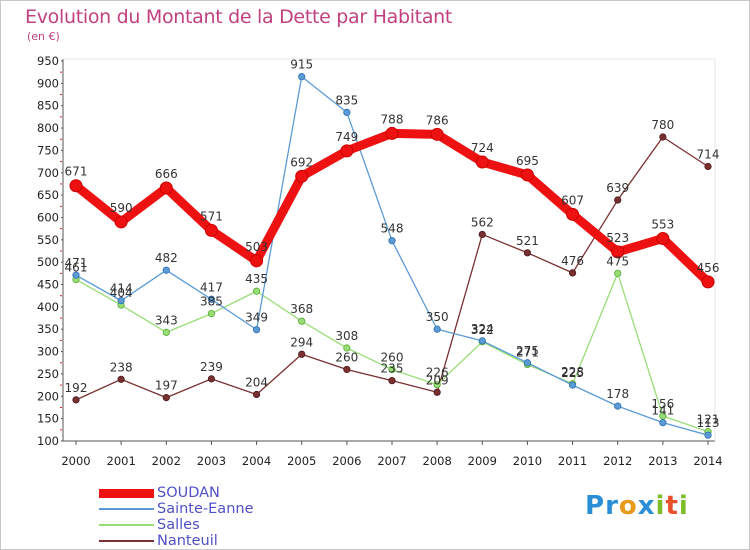 This screenshot has width=750, height=550. Describe the element at coordinates (672, 506) in the screenshot. I see `logo-letter: t` at that location.